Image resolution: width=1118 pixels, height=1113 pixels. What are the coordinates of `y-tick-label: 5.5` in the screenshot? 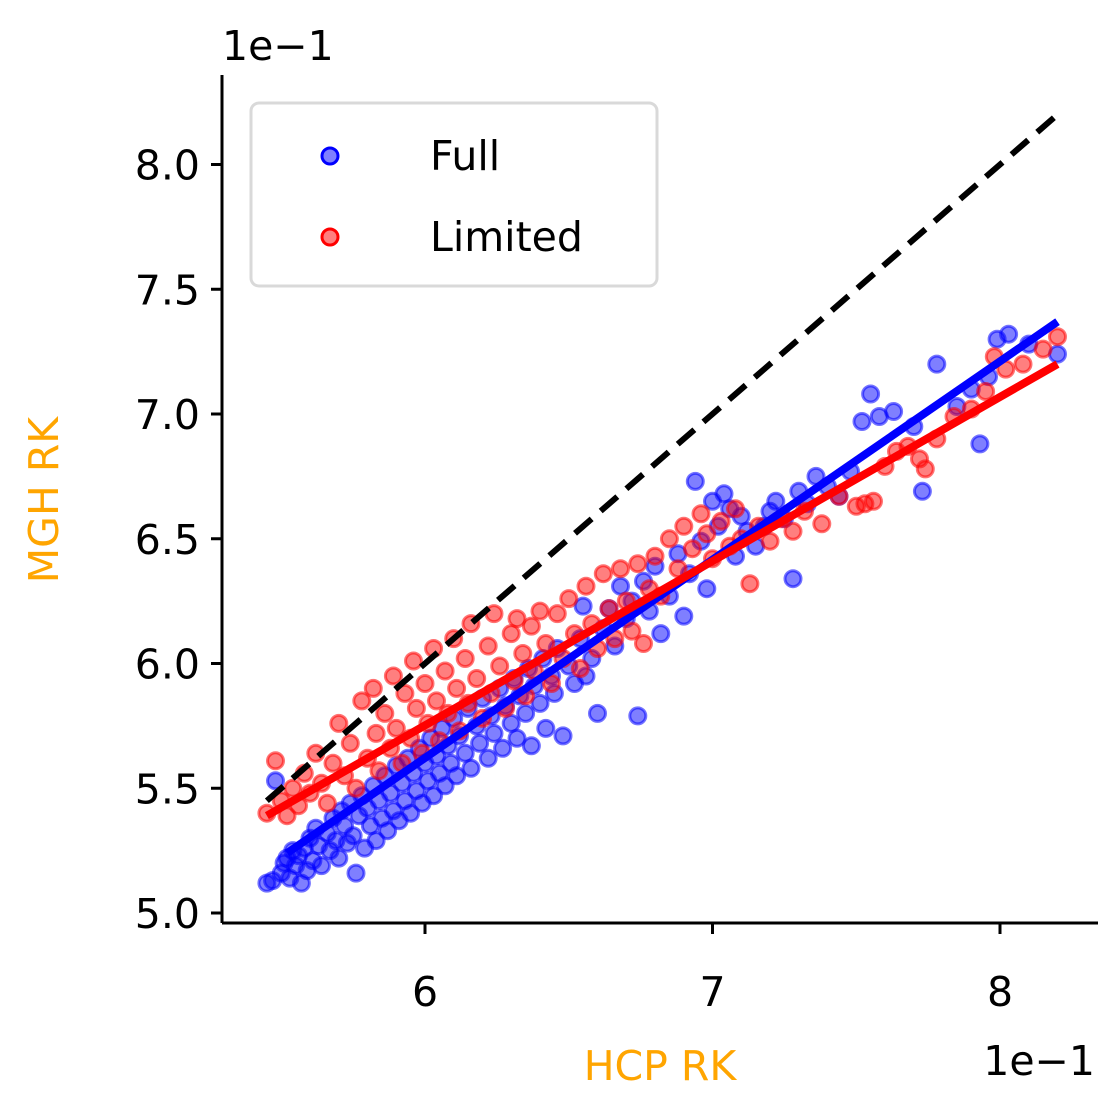 It's located at (167, 789).